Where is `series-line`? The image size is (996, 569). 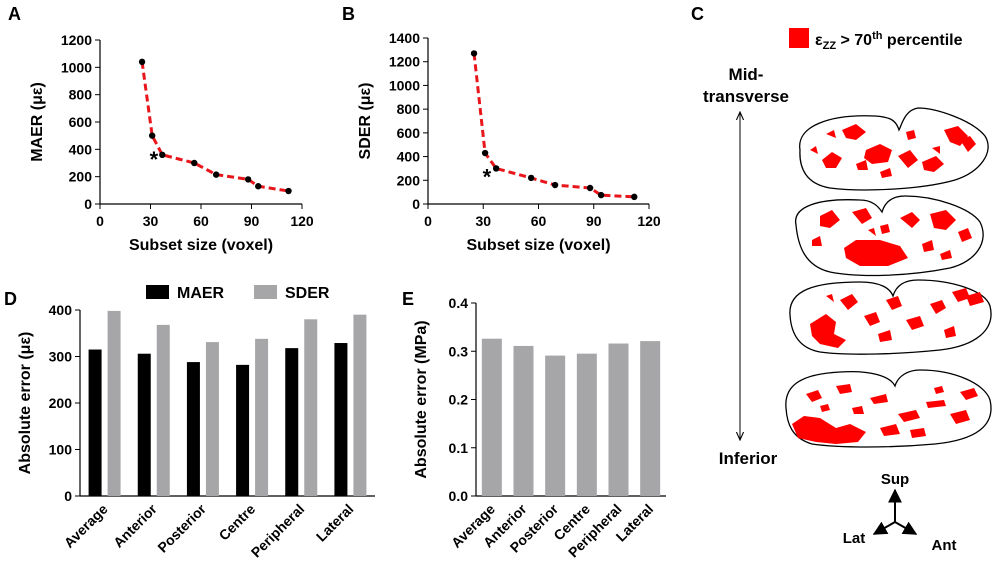 series-line is located at coordinates (214, 127).